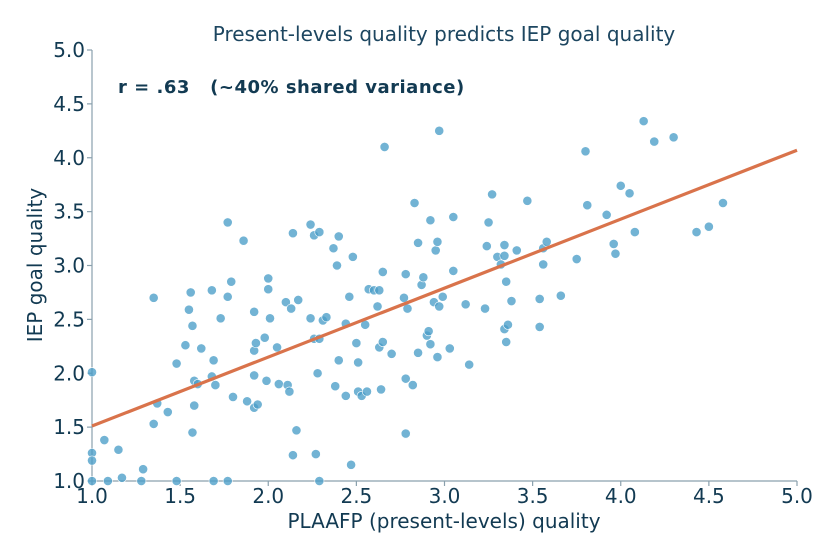 Image resolution: width=840 pixels, height=558 pixels. Describe the element at coordinates (443, 521) in the screenshot. I see `x-axis-label: PLAAFP (present-levels) quality` at that location.